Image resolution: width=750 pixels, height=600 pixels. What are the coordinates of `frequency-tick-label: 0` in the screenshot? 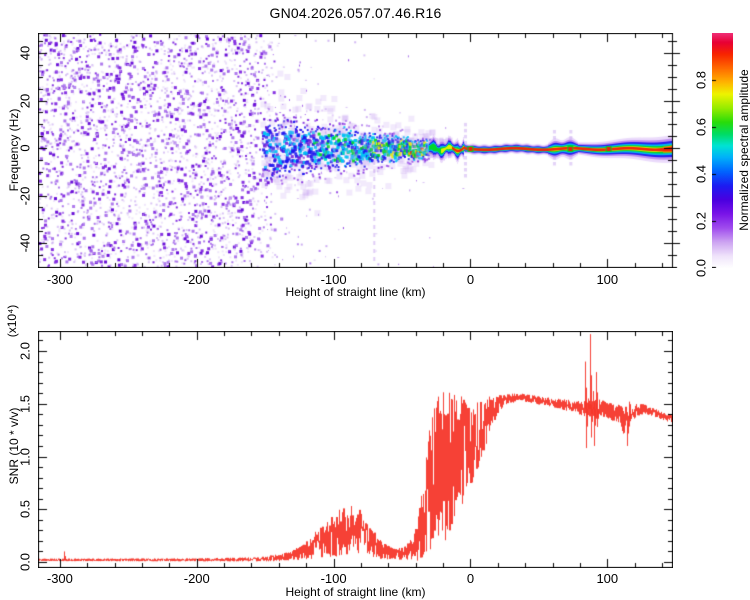 It's located at (25, 148).